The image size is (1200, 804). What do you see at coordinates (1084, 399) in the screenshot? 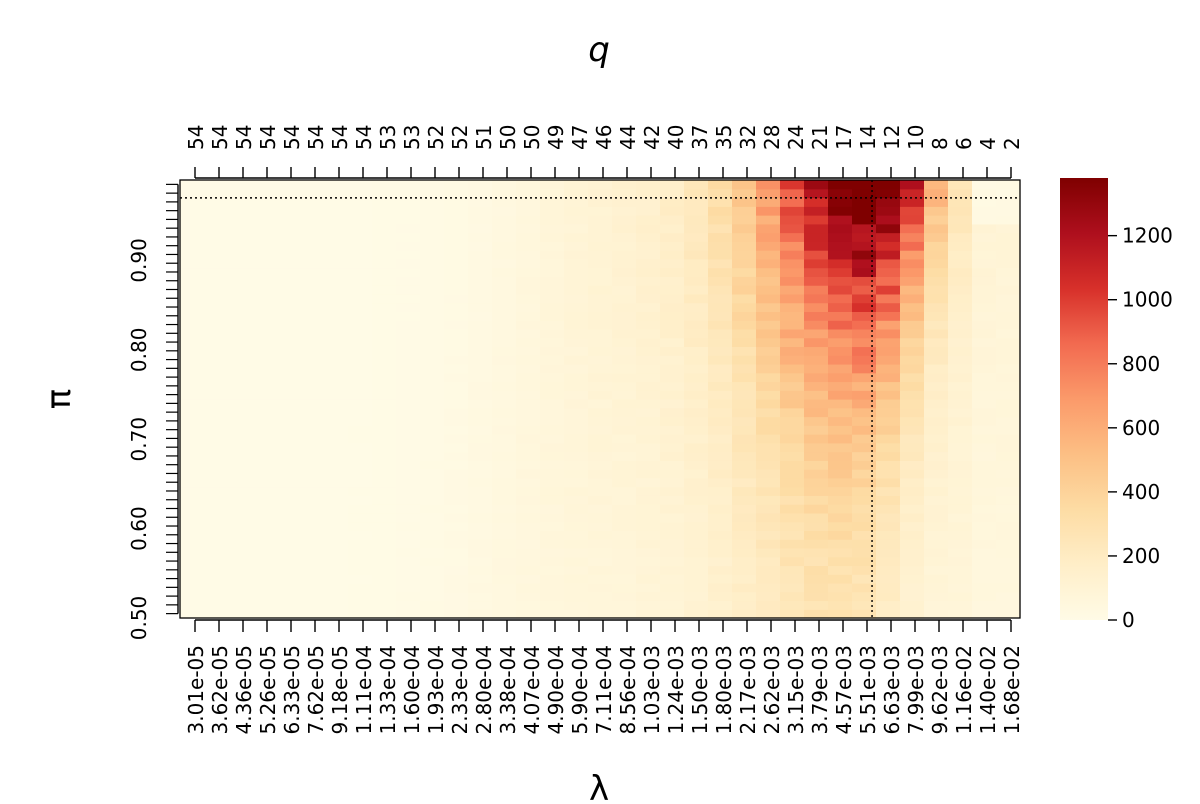
I see `colorbar-gradient` at bounding box center [1084, 399].